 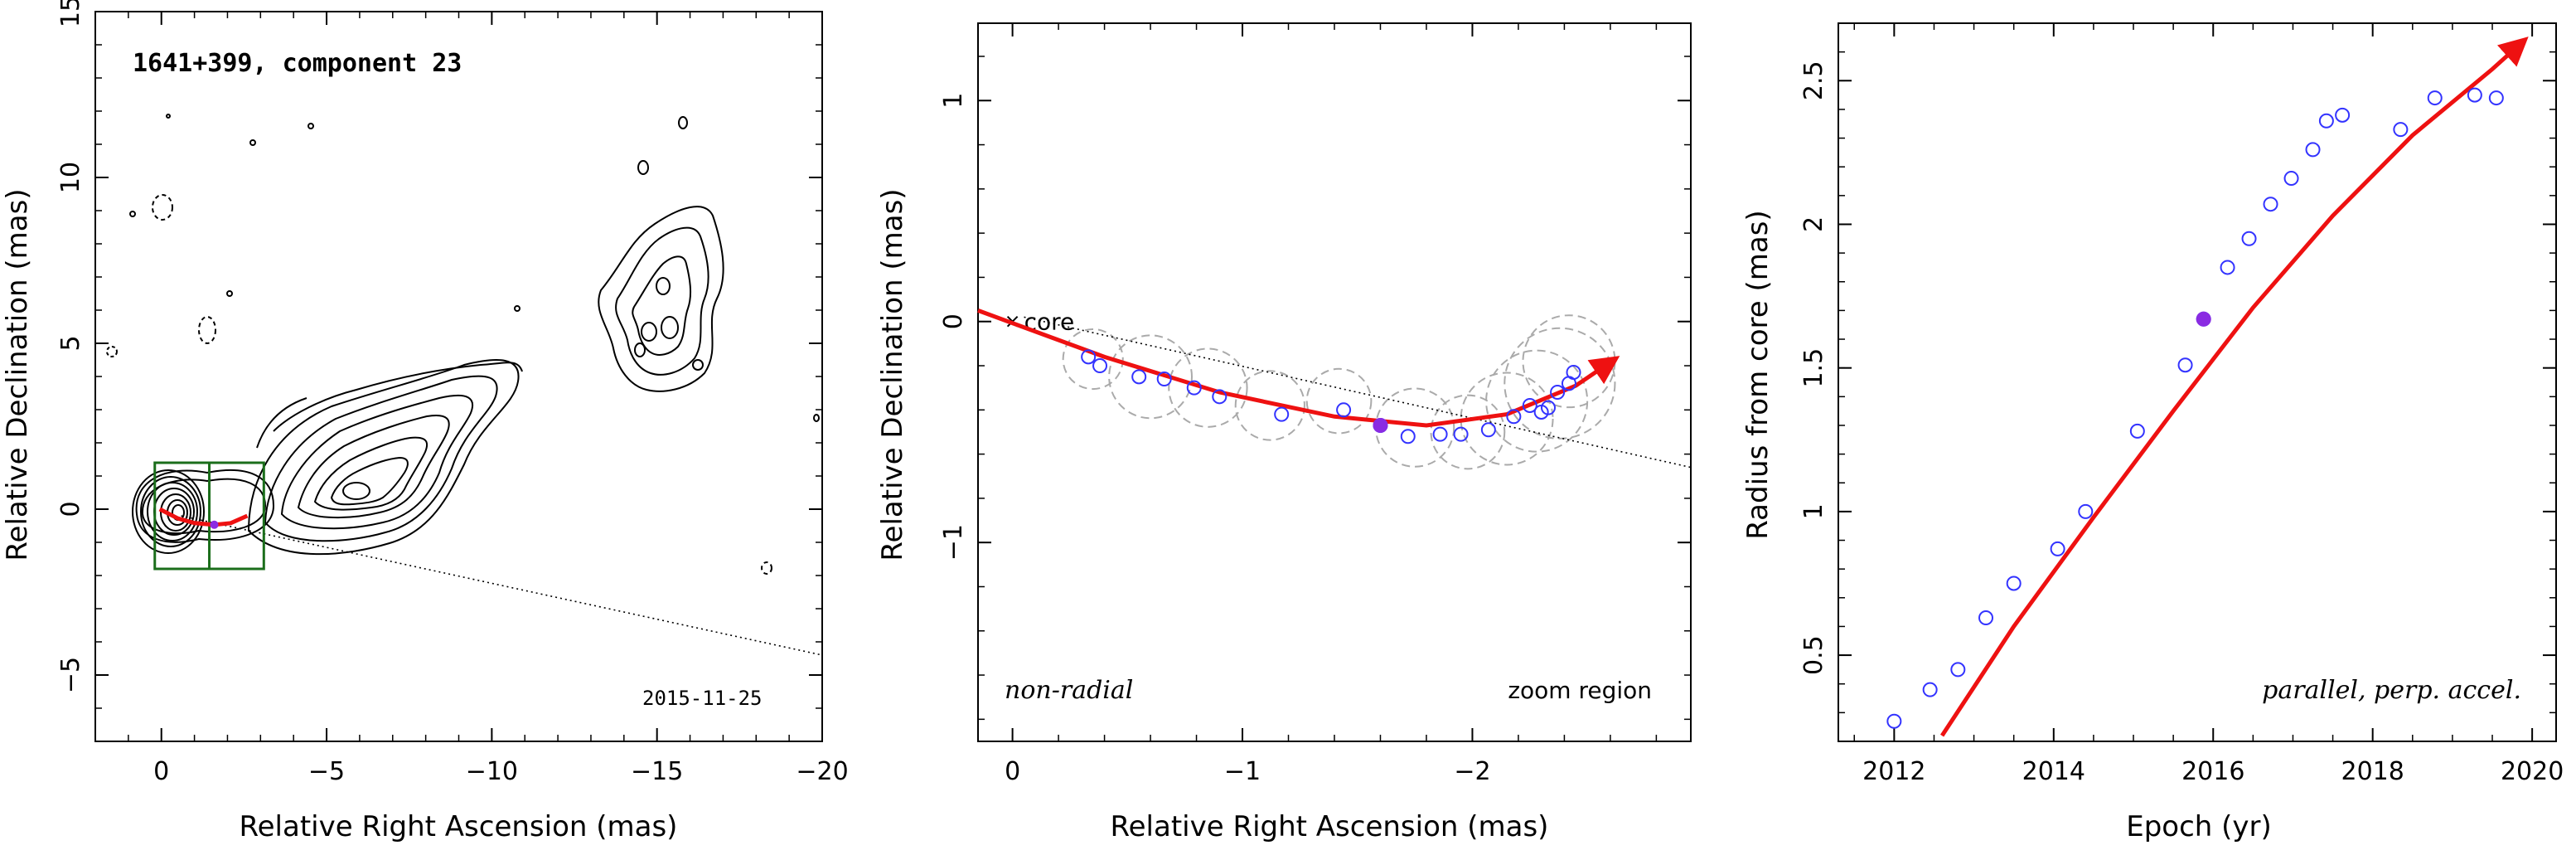 What do you see at coordinates (1813, 80) in the screenshot?
I see `panel3-y-tick-label: 2.5` at bounding box center [1813, 80].